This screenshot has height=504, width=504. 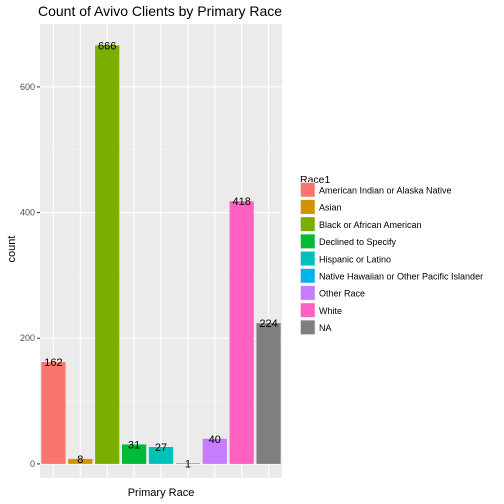 I want to click on y-tick-label: 600, so click(x=27, y=87).